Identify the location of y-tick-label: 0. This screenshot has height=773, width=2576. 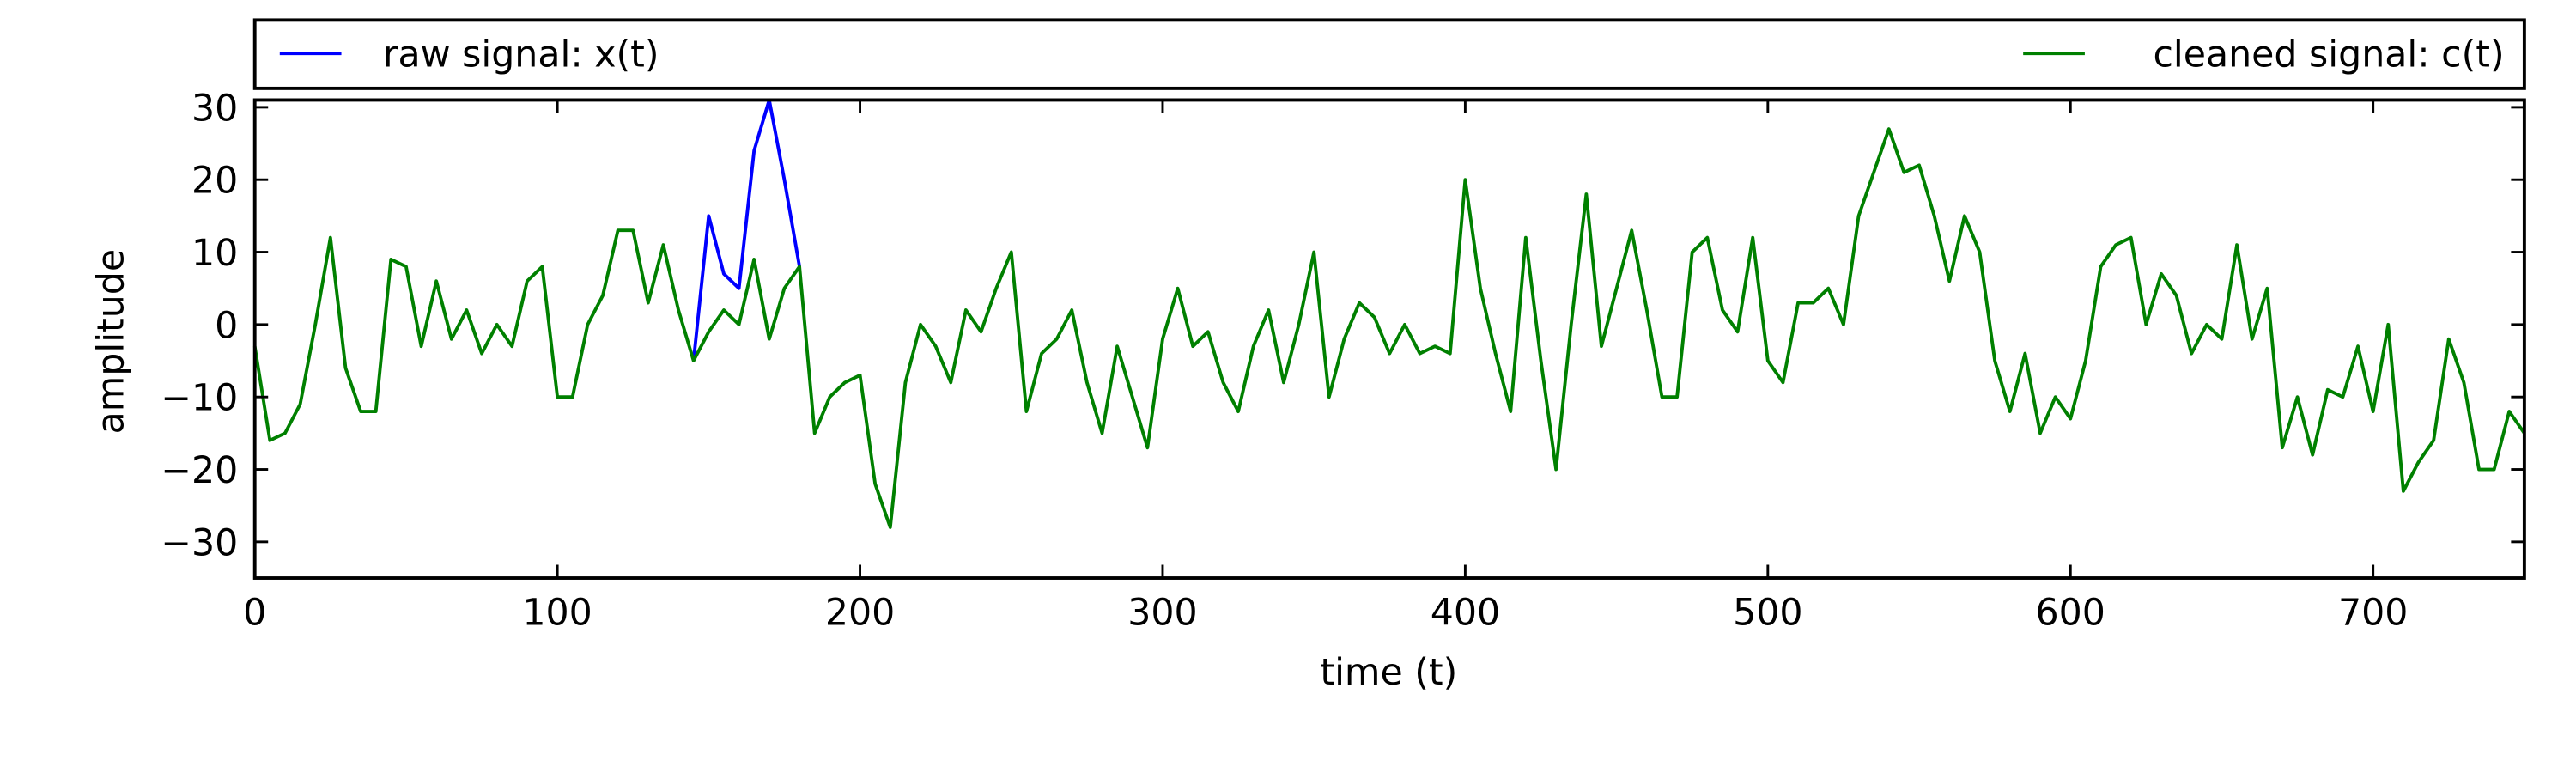
(227, 325).